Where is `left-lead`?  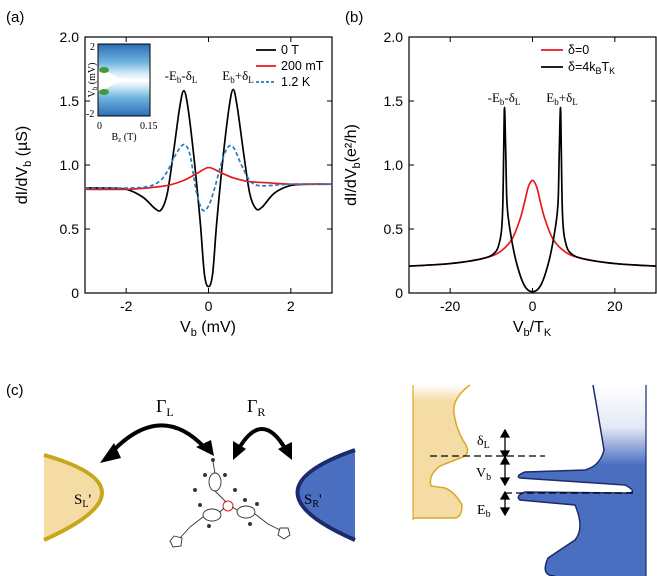
left-lead is located at coordinates (73, 497).